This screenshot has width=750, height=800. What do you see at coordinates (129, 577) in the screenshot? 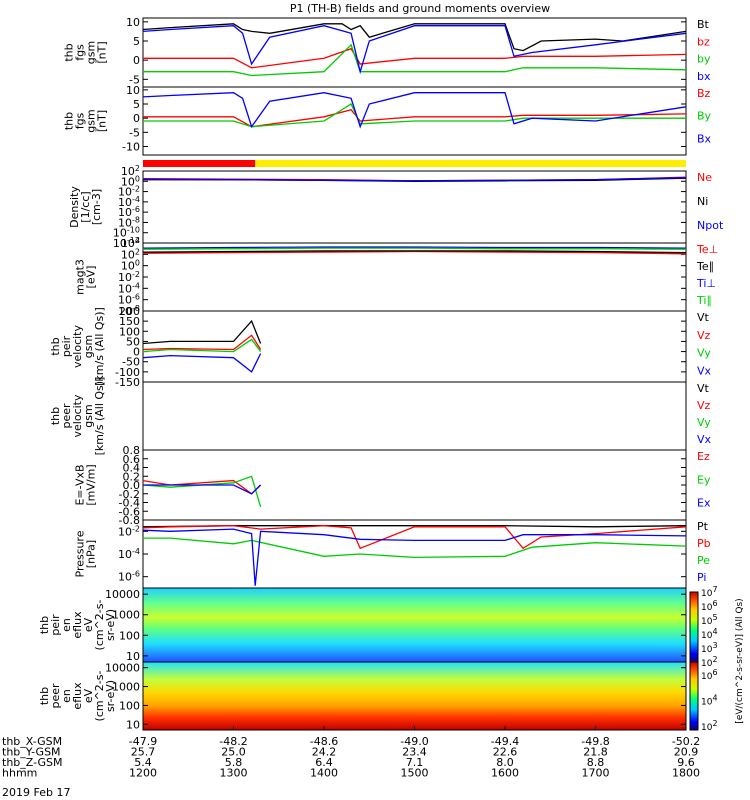
I see `y-tick-label: 10-6` at bounding box center [129, 577].